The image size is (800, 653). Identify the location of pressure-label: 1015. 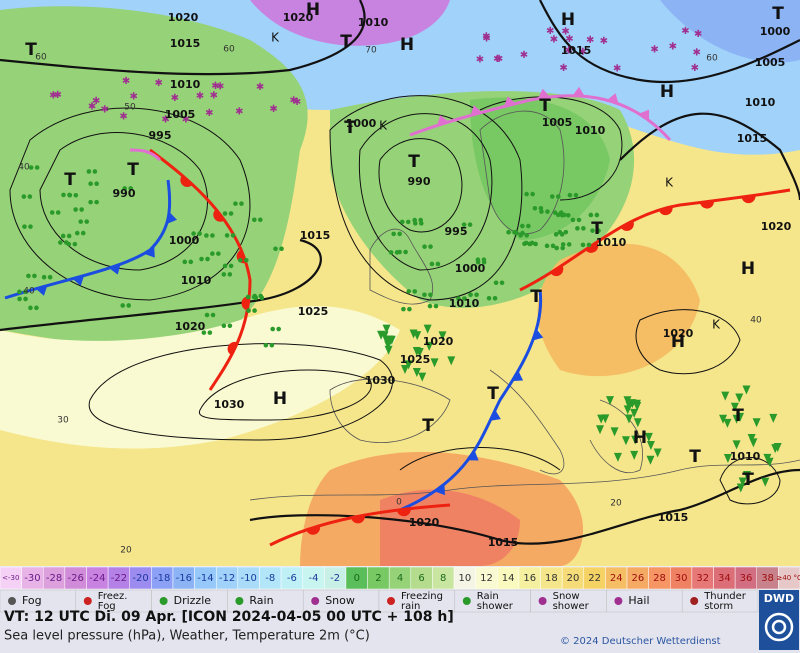
(576, 50).